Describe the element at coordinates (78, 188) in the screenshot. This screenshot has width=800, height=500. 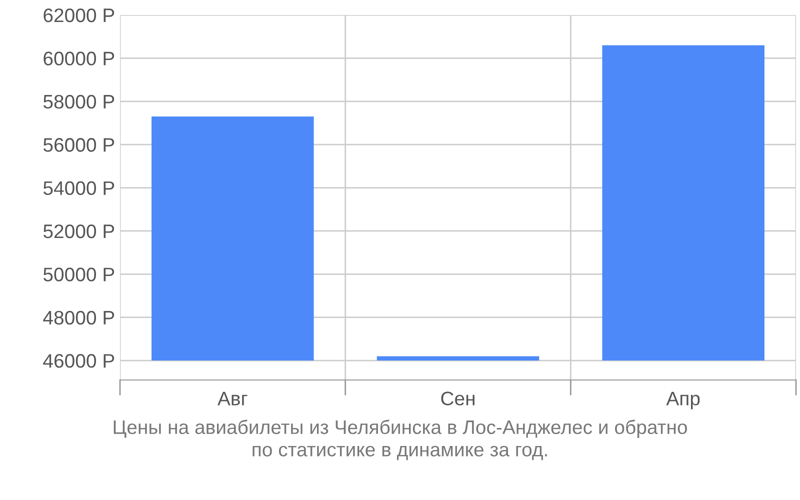
I see `y-tick-label: 54000 Р` at that location.